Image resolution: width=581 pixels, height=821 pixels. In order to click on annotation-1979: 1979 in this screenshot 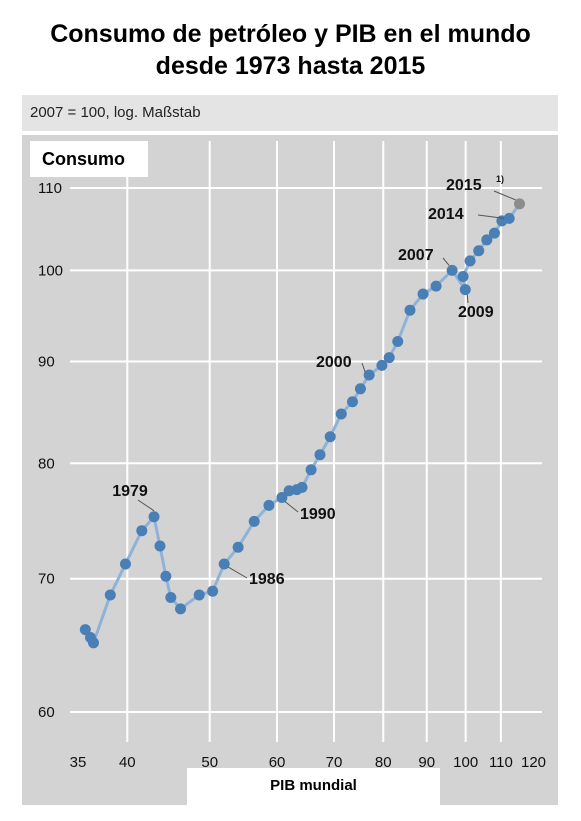, I will do `click(130, 491)`.